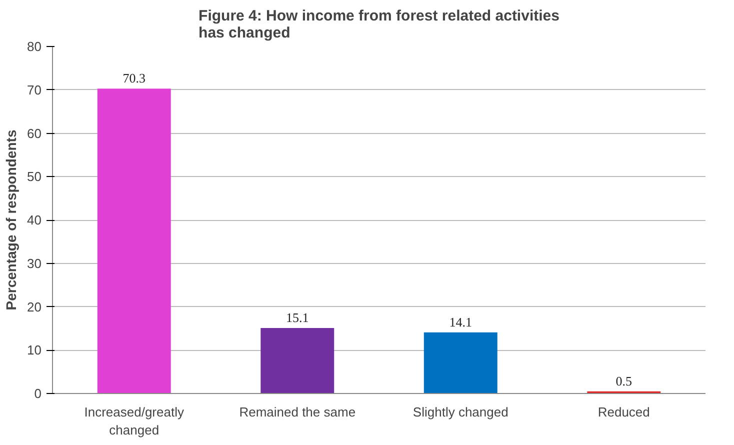 The image size is (734, 445). What do you see at coordinates (34, 306) in the screenshot?
I see `y-tick-label: 20` at bounding box center [34, 306].